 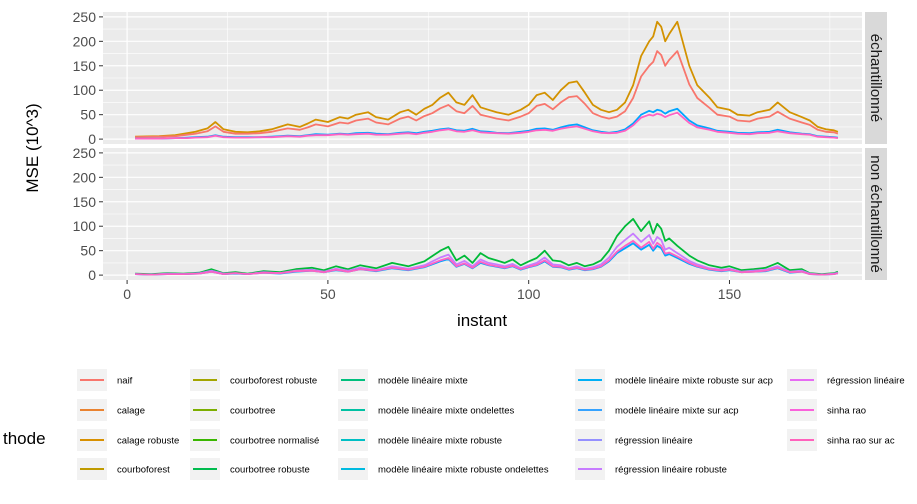 What do you see at coordinates (274, 441) in the screenshot?
I see `legend-label: courbotree normalisé` at bounding box center [274, 441].